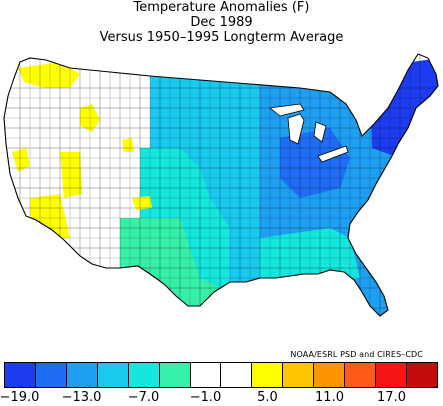 The width and height of the screenshot is (443, 406). I want to click on lake-huron, so click(320, 132).